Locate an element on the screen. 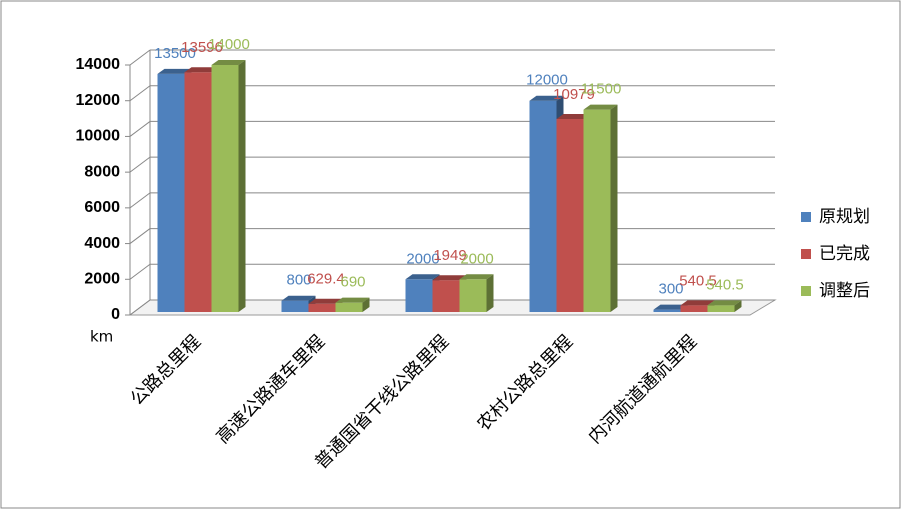  legend-label: 调整后 is located at coordinates (844, 291).